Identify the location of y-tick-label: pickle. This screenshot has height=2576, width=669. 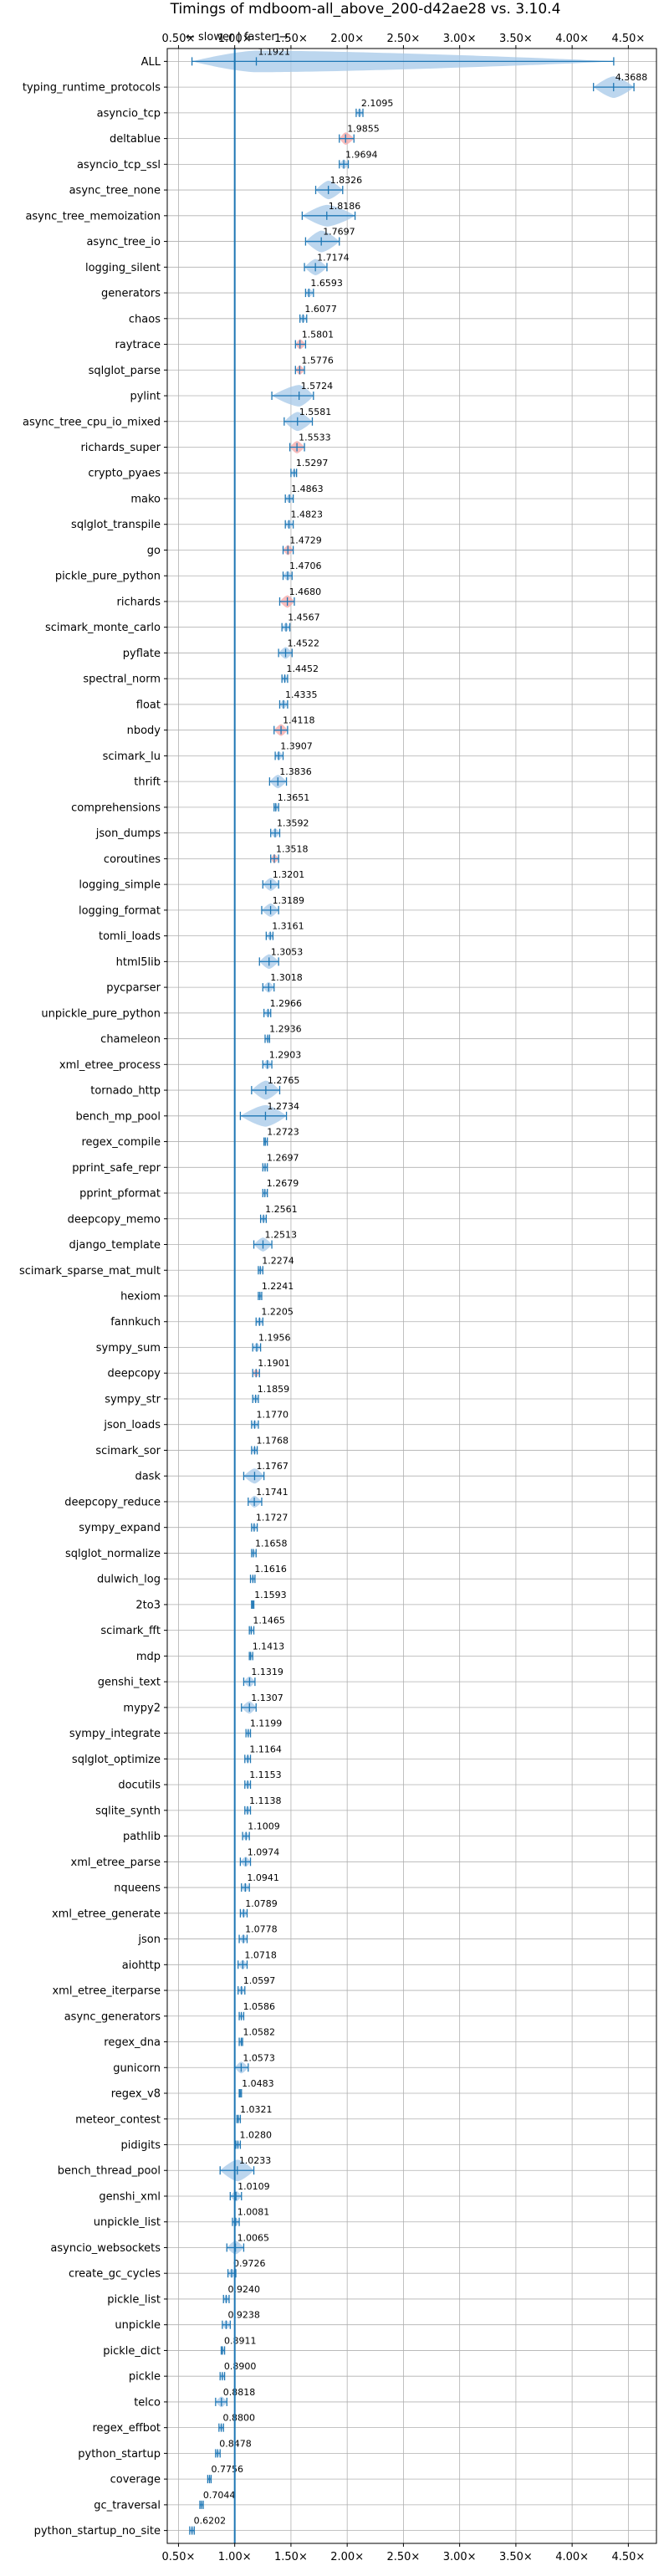
(145, 2378).